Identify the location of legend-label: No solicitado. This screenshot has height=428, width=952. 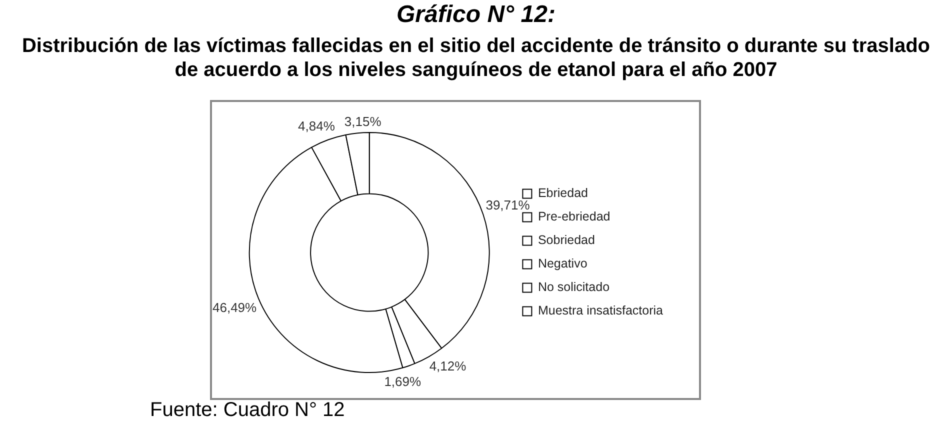
(574, 287).